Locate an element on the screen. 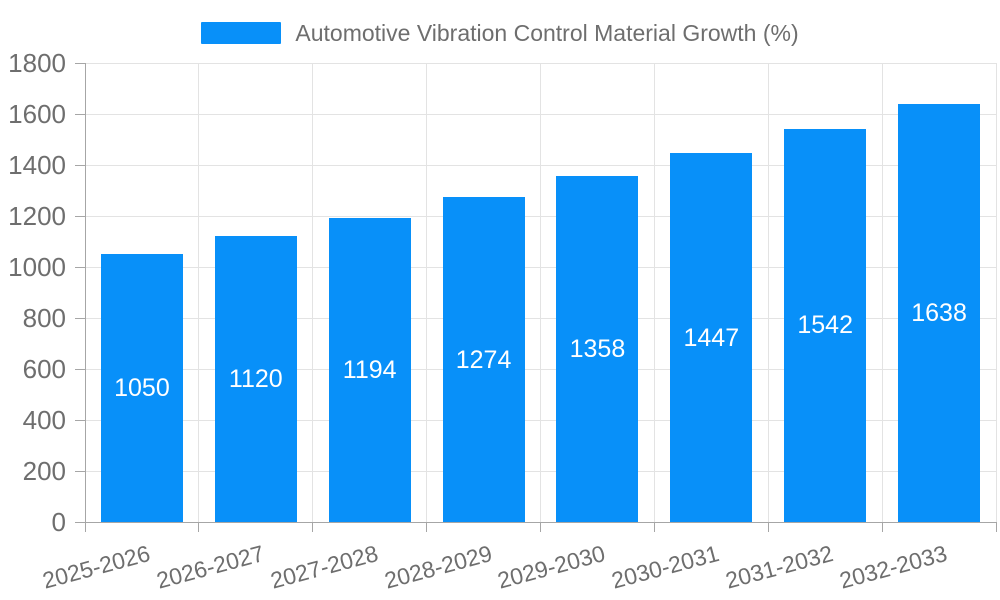 This screenshot has height=600, width=1000. bar-value-label: 1447 is located at coordinates (711, 337).